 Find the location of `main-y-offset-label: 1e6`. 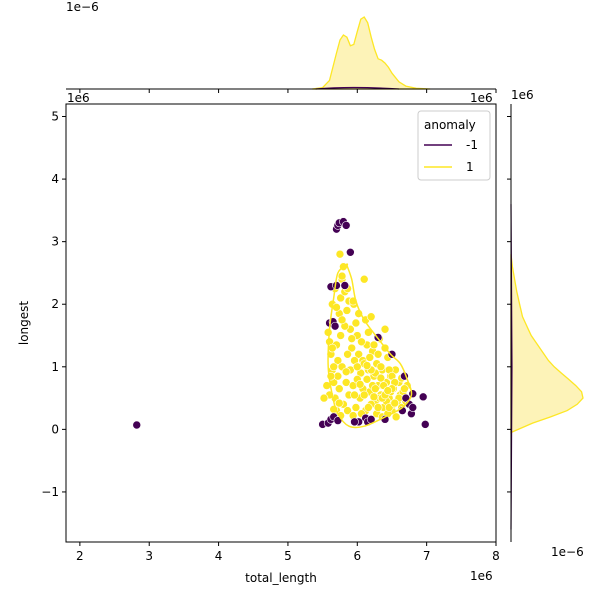

main-y-offset-label: 1e6 is located at coordinates (78, 98).